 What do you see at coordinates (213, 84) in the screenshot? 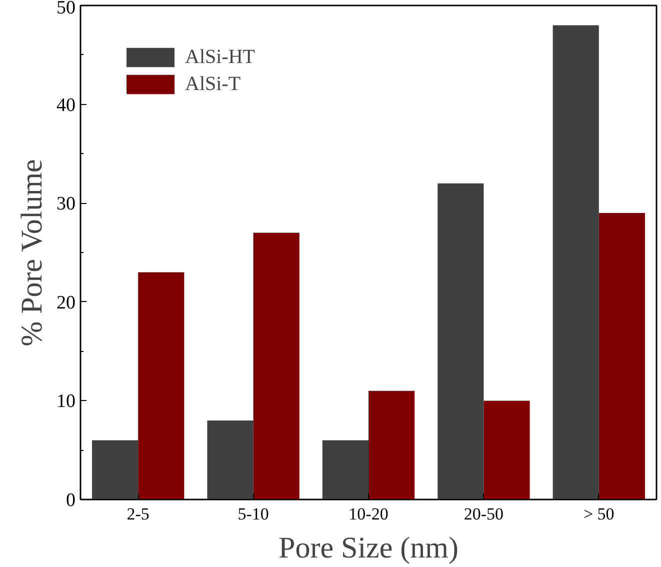
I see `legend-label: AlSi-T` at bounding box center [213, 84].